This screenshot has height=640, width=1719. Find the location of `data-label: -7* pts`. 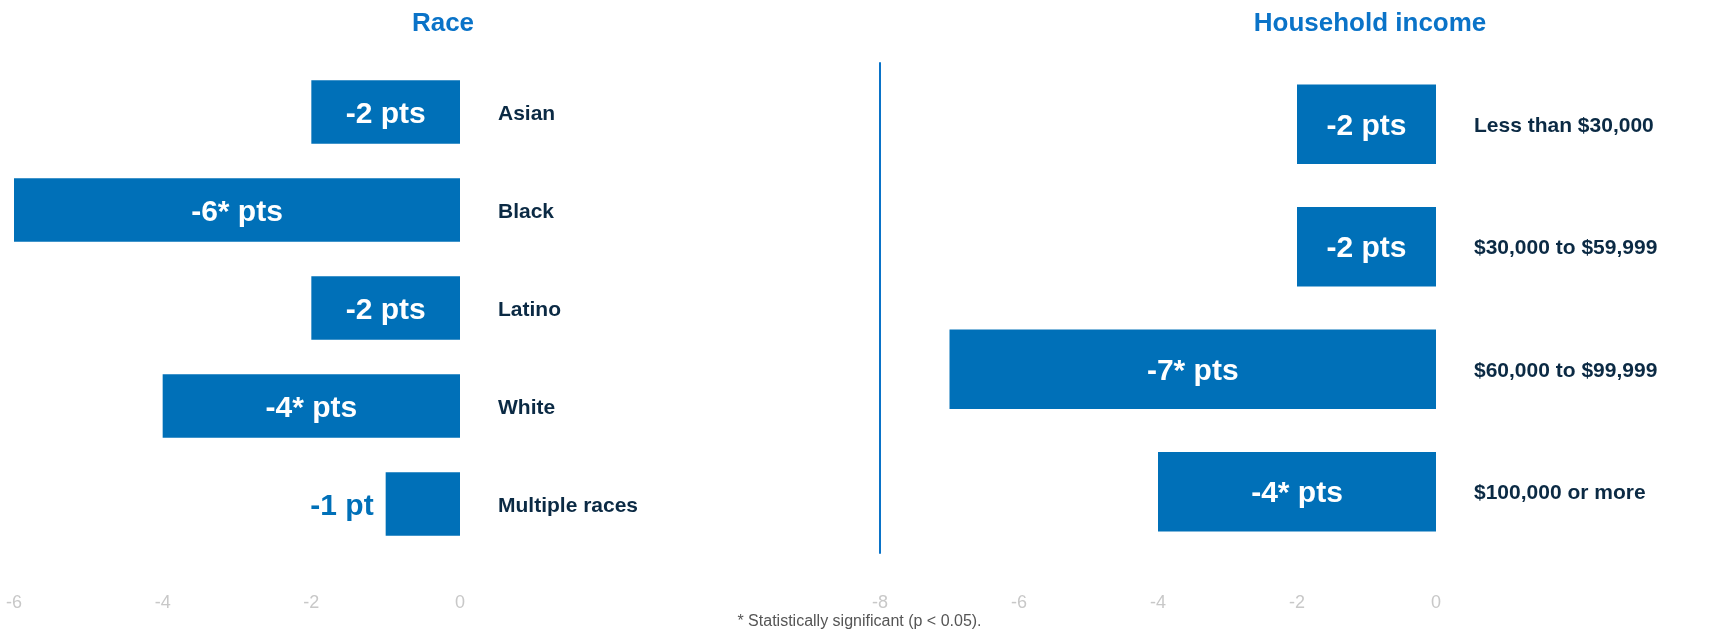

data-label: -7* pts is located at coordinates (1192, 369).